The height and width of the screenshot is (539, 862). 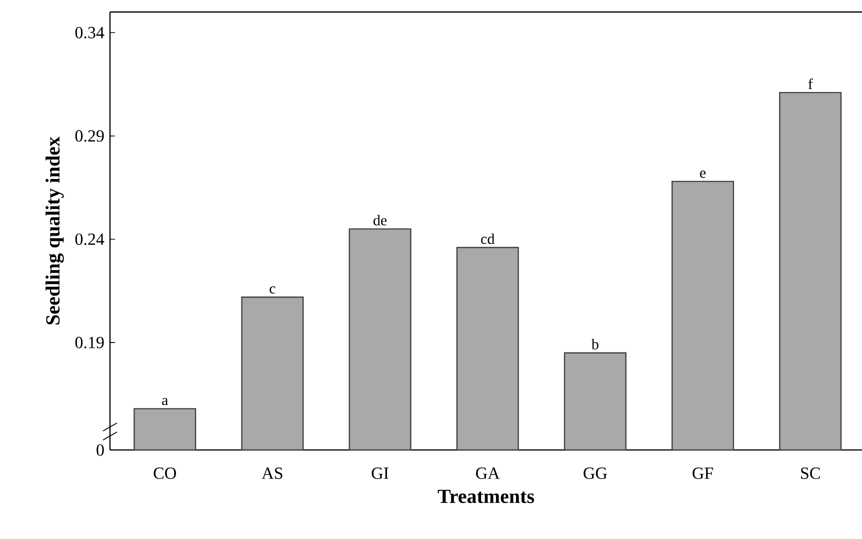 What do you see at coordinates (488, 238) in the screenshot?
I see `annotation: cd` at bounding box center [488, 238].